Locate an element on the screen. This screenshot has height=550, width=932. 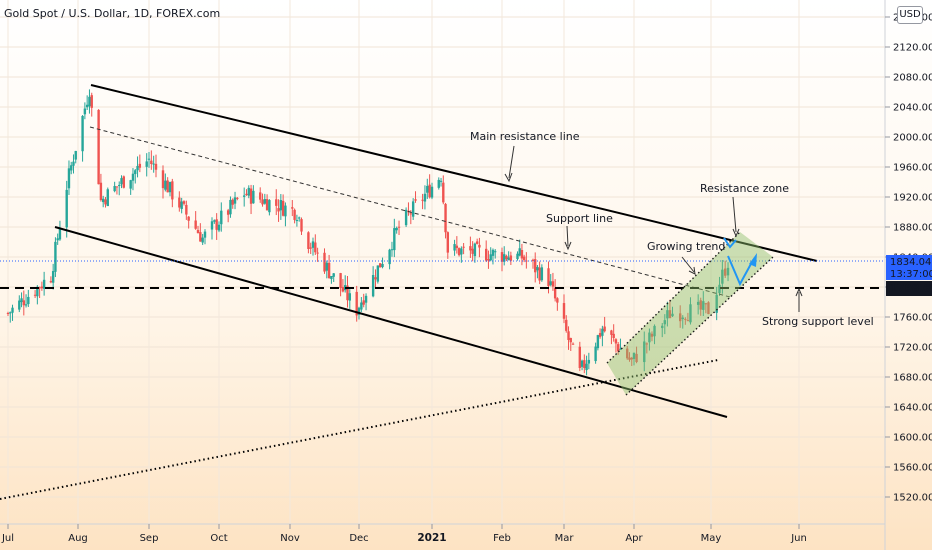
price-tick-label: 1520.00 is located at coordinates (912, 498).